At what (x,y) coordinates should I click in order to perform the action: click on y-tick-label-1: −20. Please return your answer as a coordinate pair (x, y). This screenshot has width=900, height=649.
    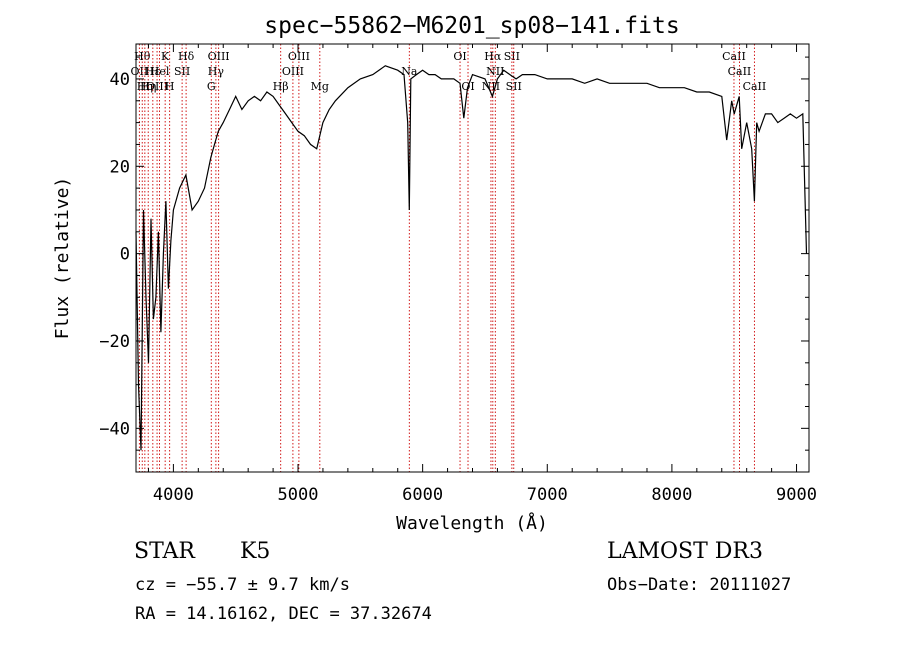
    Looking at the image, I should click on (114, 342).